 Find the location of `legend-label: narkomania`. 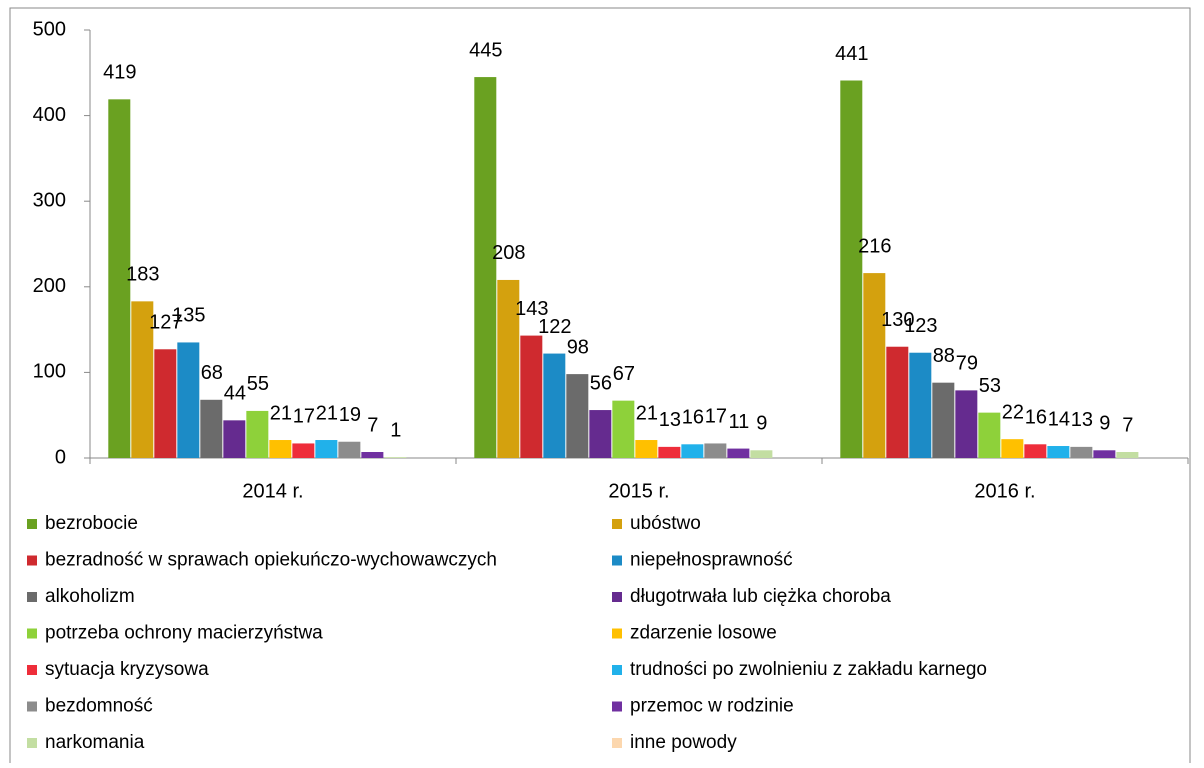

legend-label: narkomania is located at coordinates (95, 742).